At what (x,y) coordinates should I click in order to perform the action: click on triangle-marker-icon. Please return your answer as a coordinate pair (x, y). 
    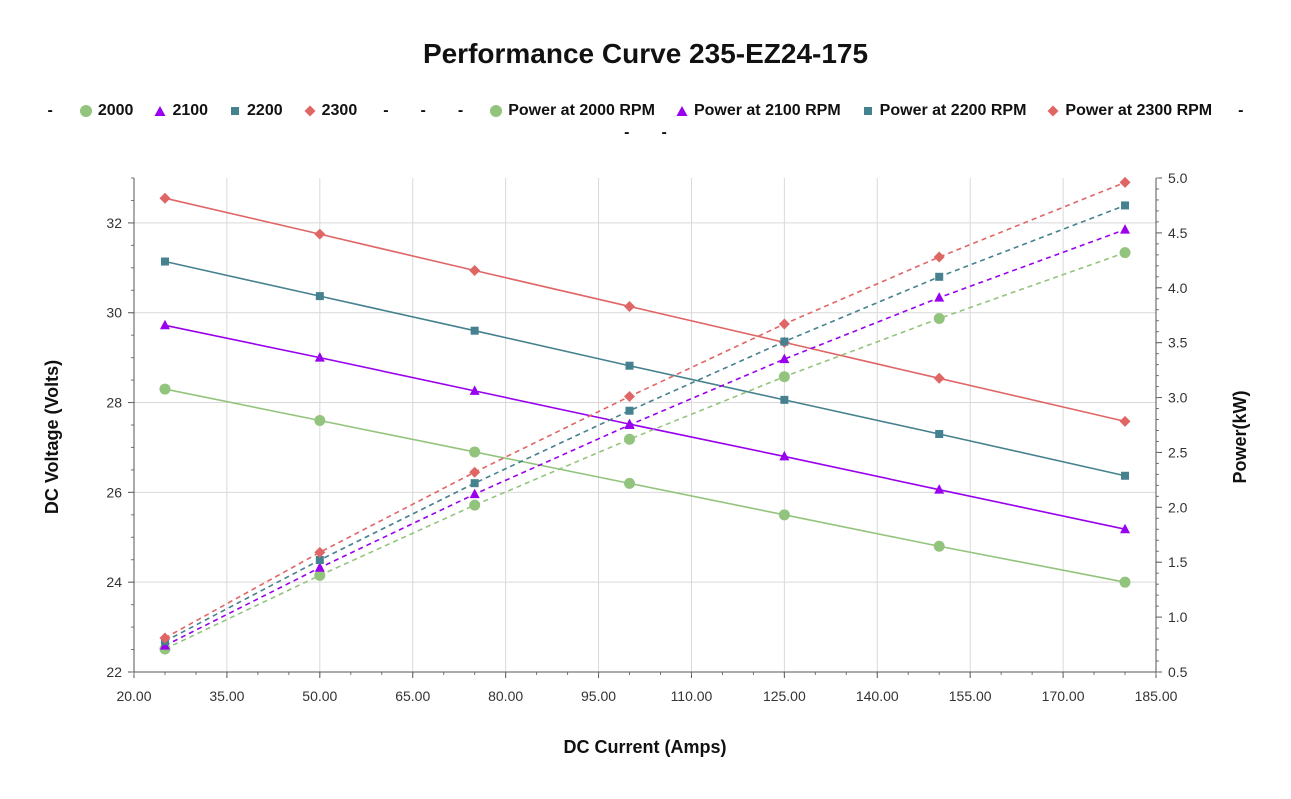
    Looking at the image, I should click on (160, 111).